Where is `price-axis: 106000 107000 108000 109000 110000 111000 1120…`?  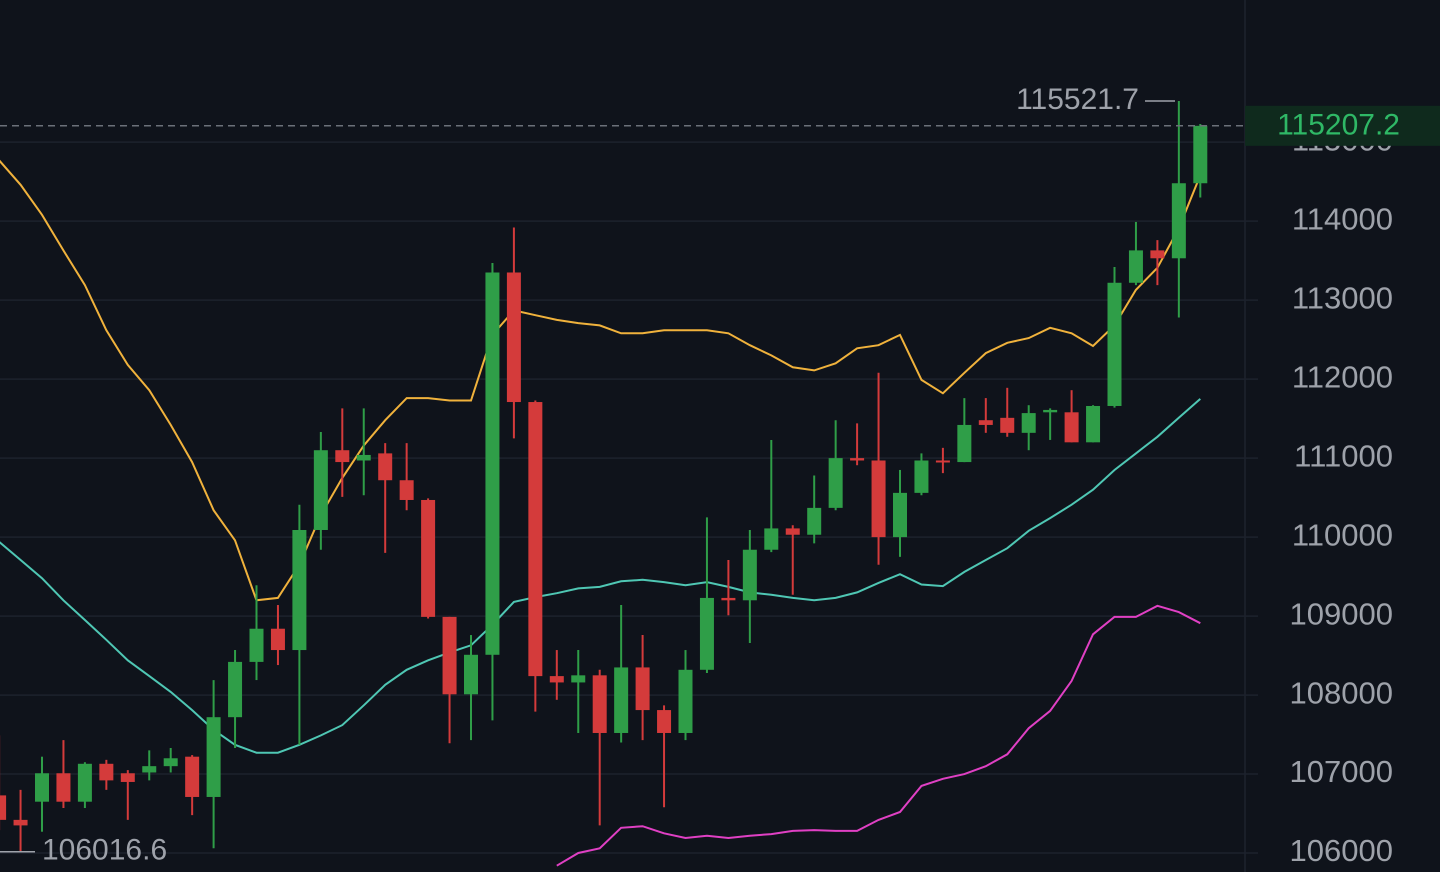
price-axis: 106000 107000 108000 109000 110000 111000 1120… is located at coordinates (1341, 495).